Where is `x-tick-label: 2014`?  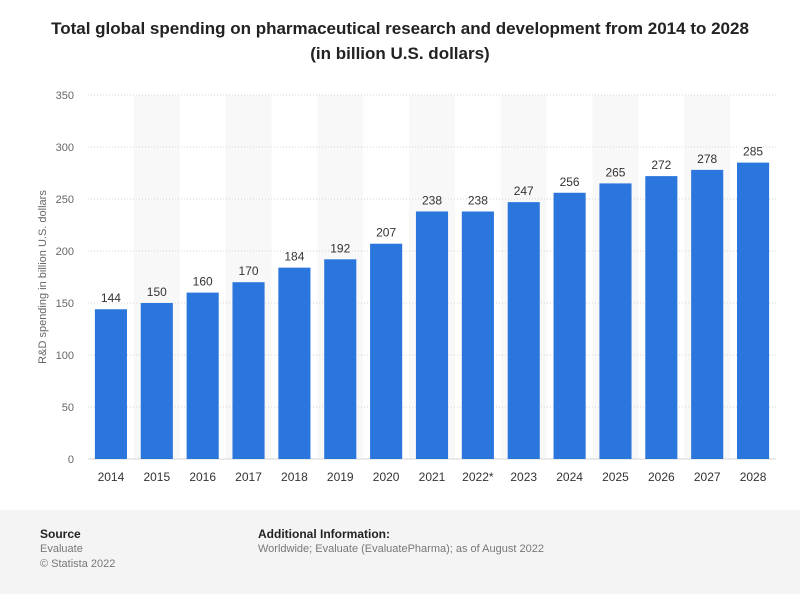 x-tick-label: 2014 is located at coordinates (111, 477).